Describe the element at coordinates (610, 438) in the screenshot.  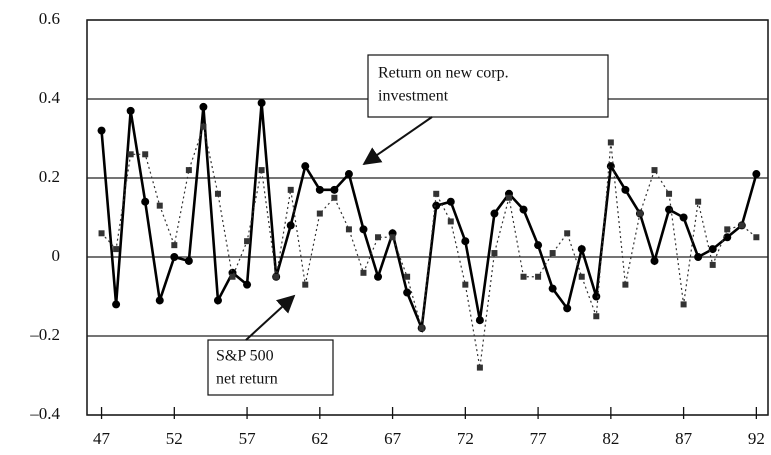
I see `x-tick-label: 82` at that location.